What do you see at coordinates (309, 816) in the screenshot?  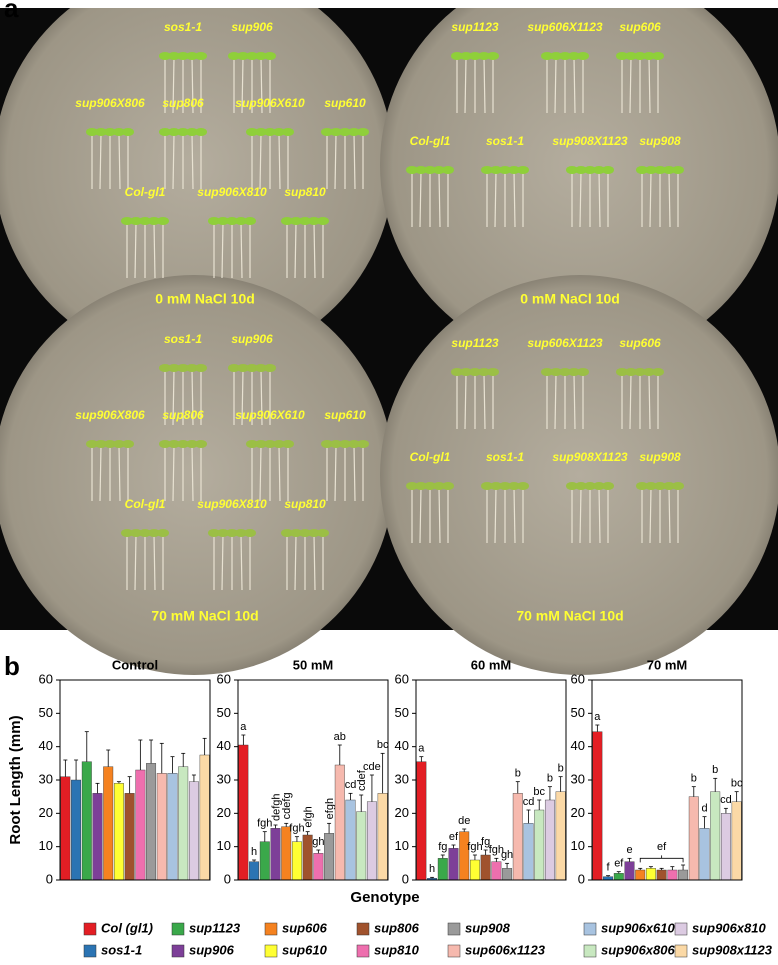 I see `significance-letter: efgh` at bounding box center [309, 816].